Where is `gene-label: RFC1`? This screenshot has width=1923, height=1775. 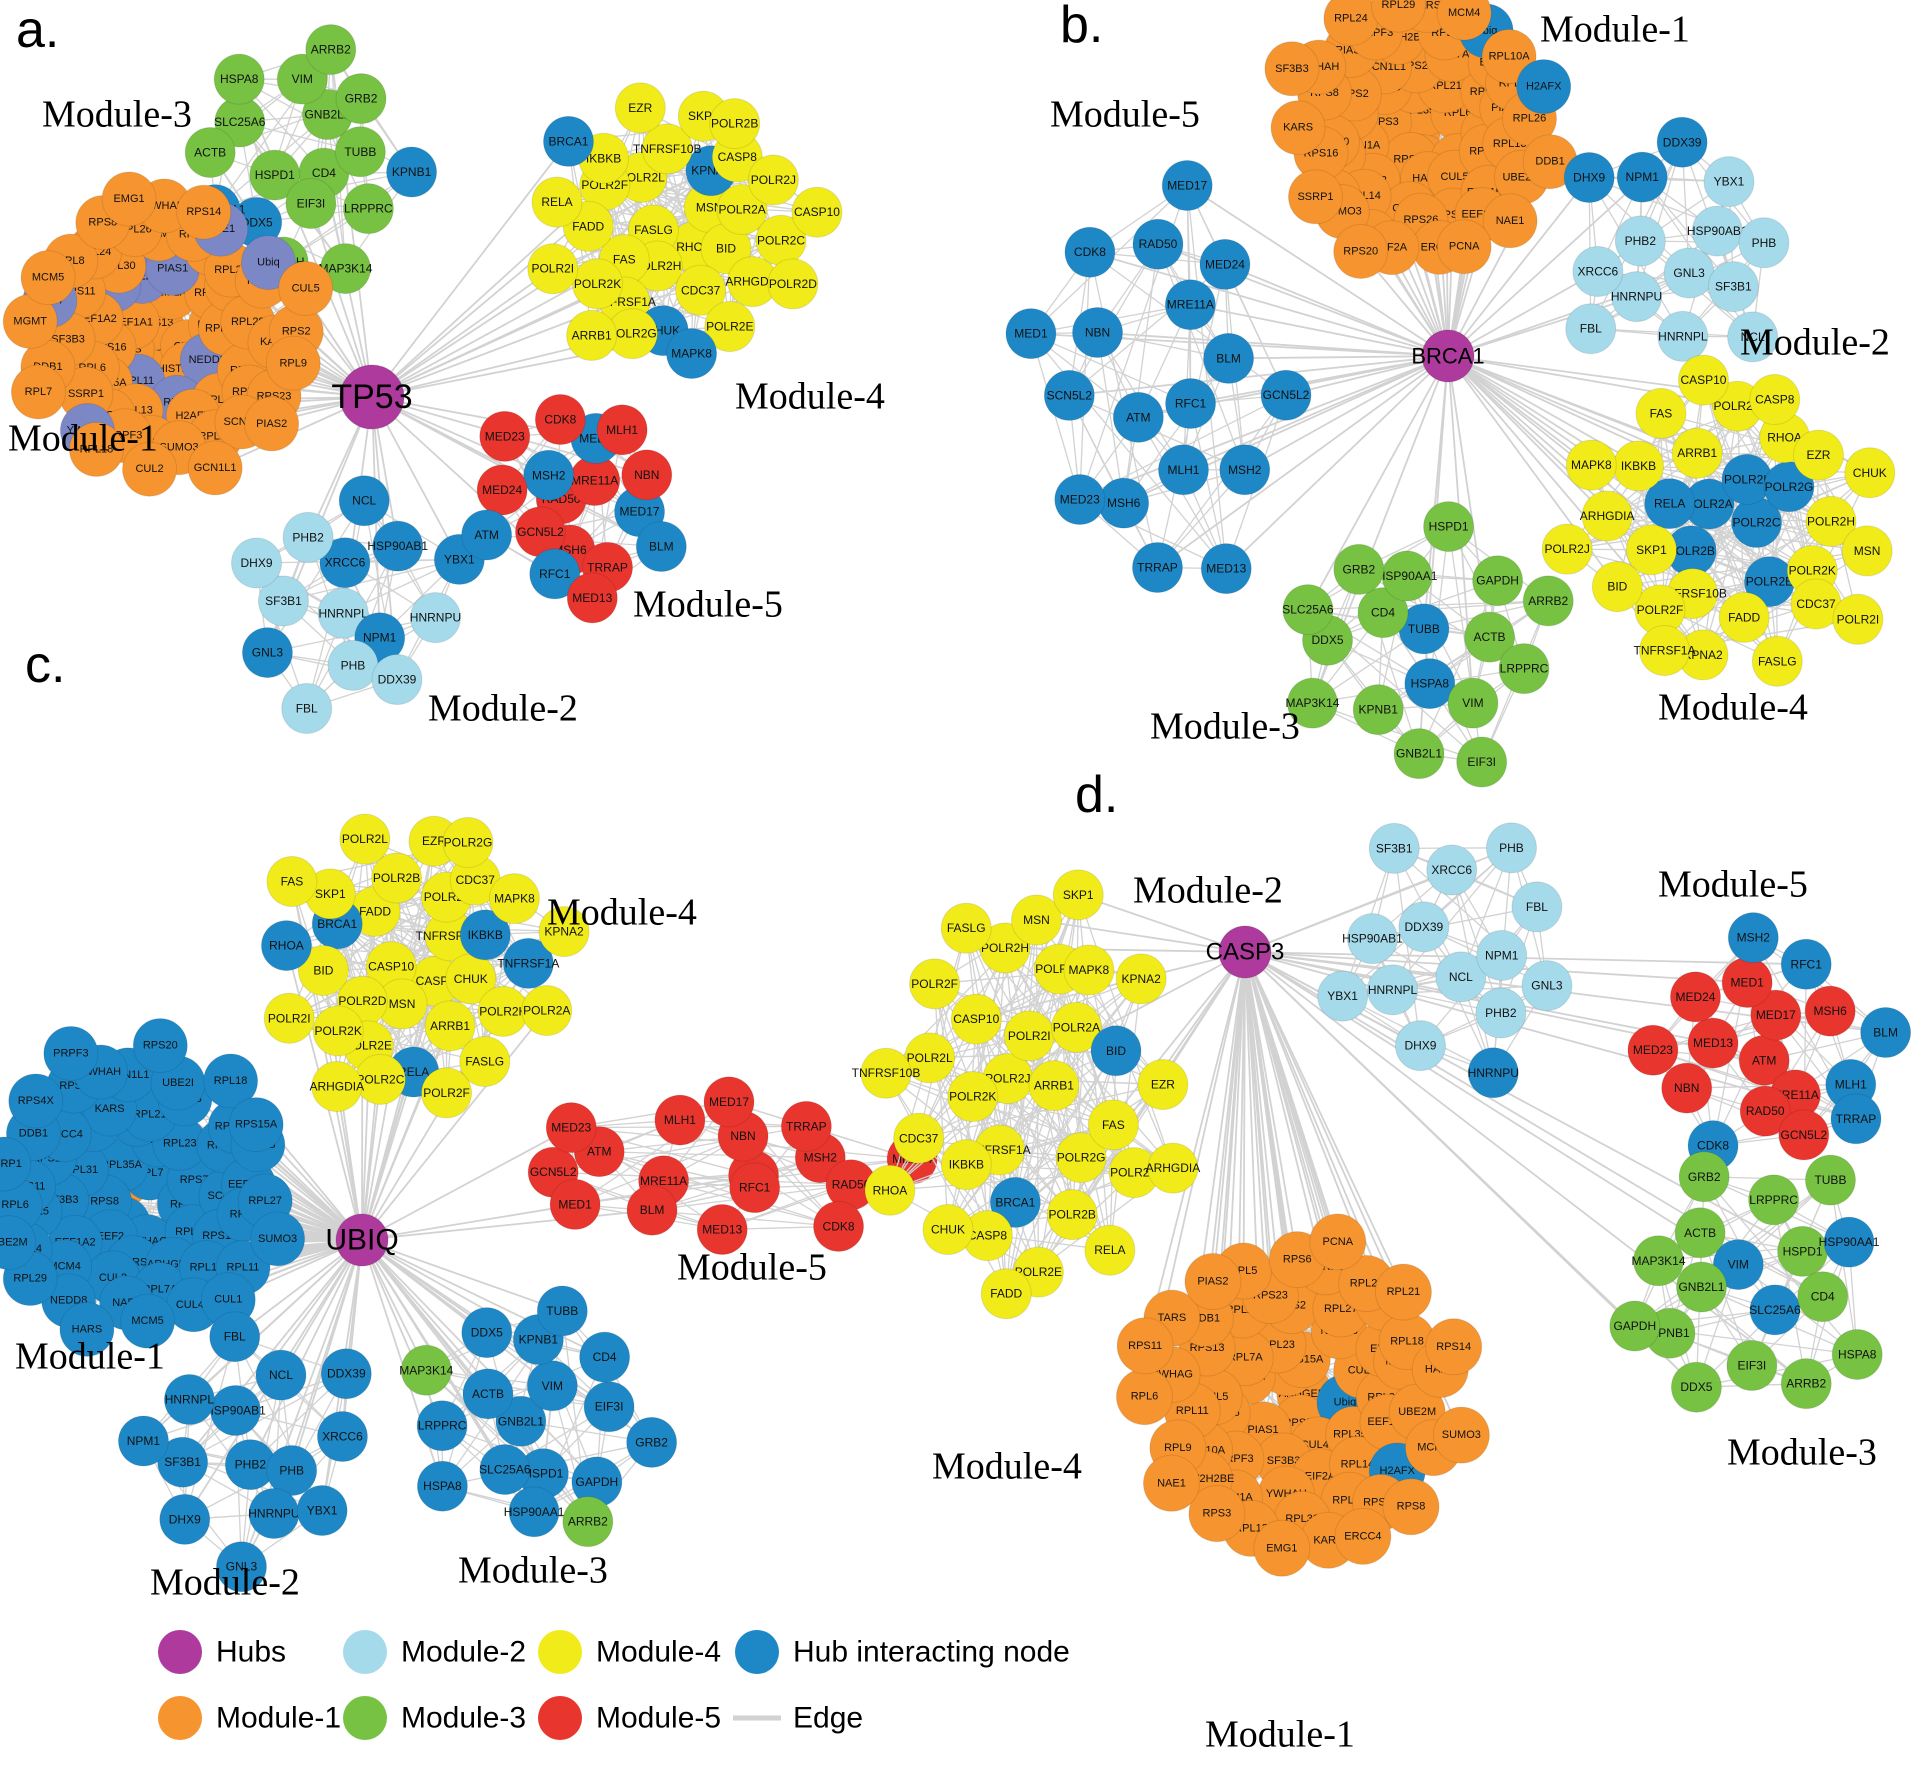 gene-label: RFC1 is located at coordinates (755, 1188).